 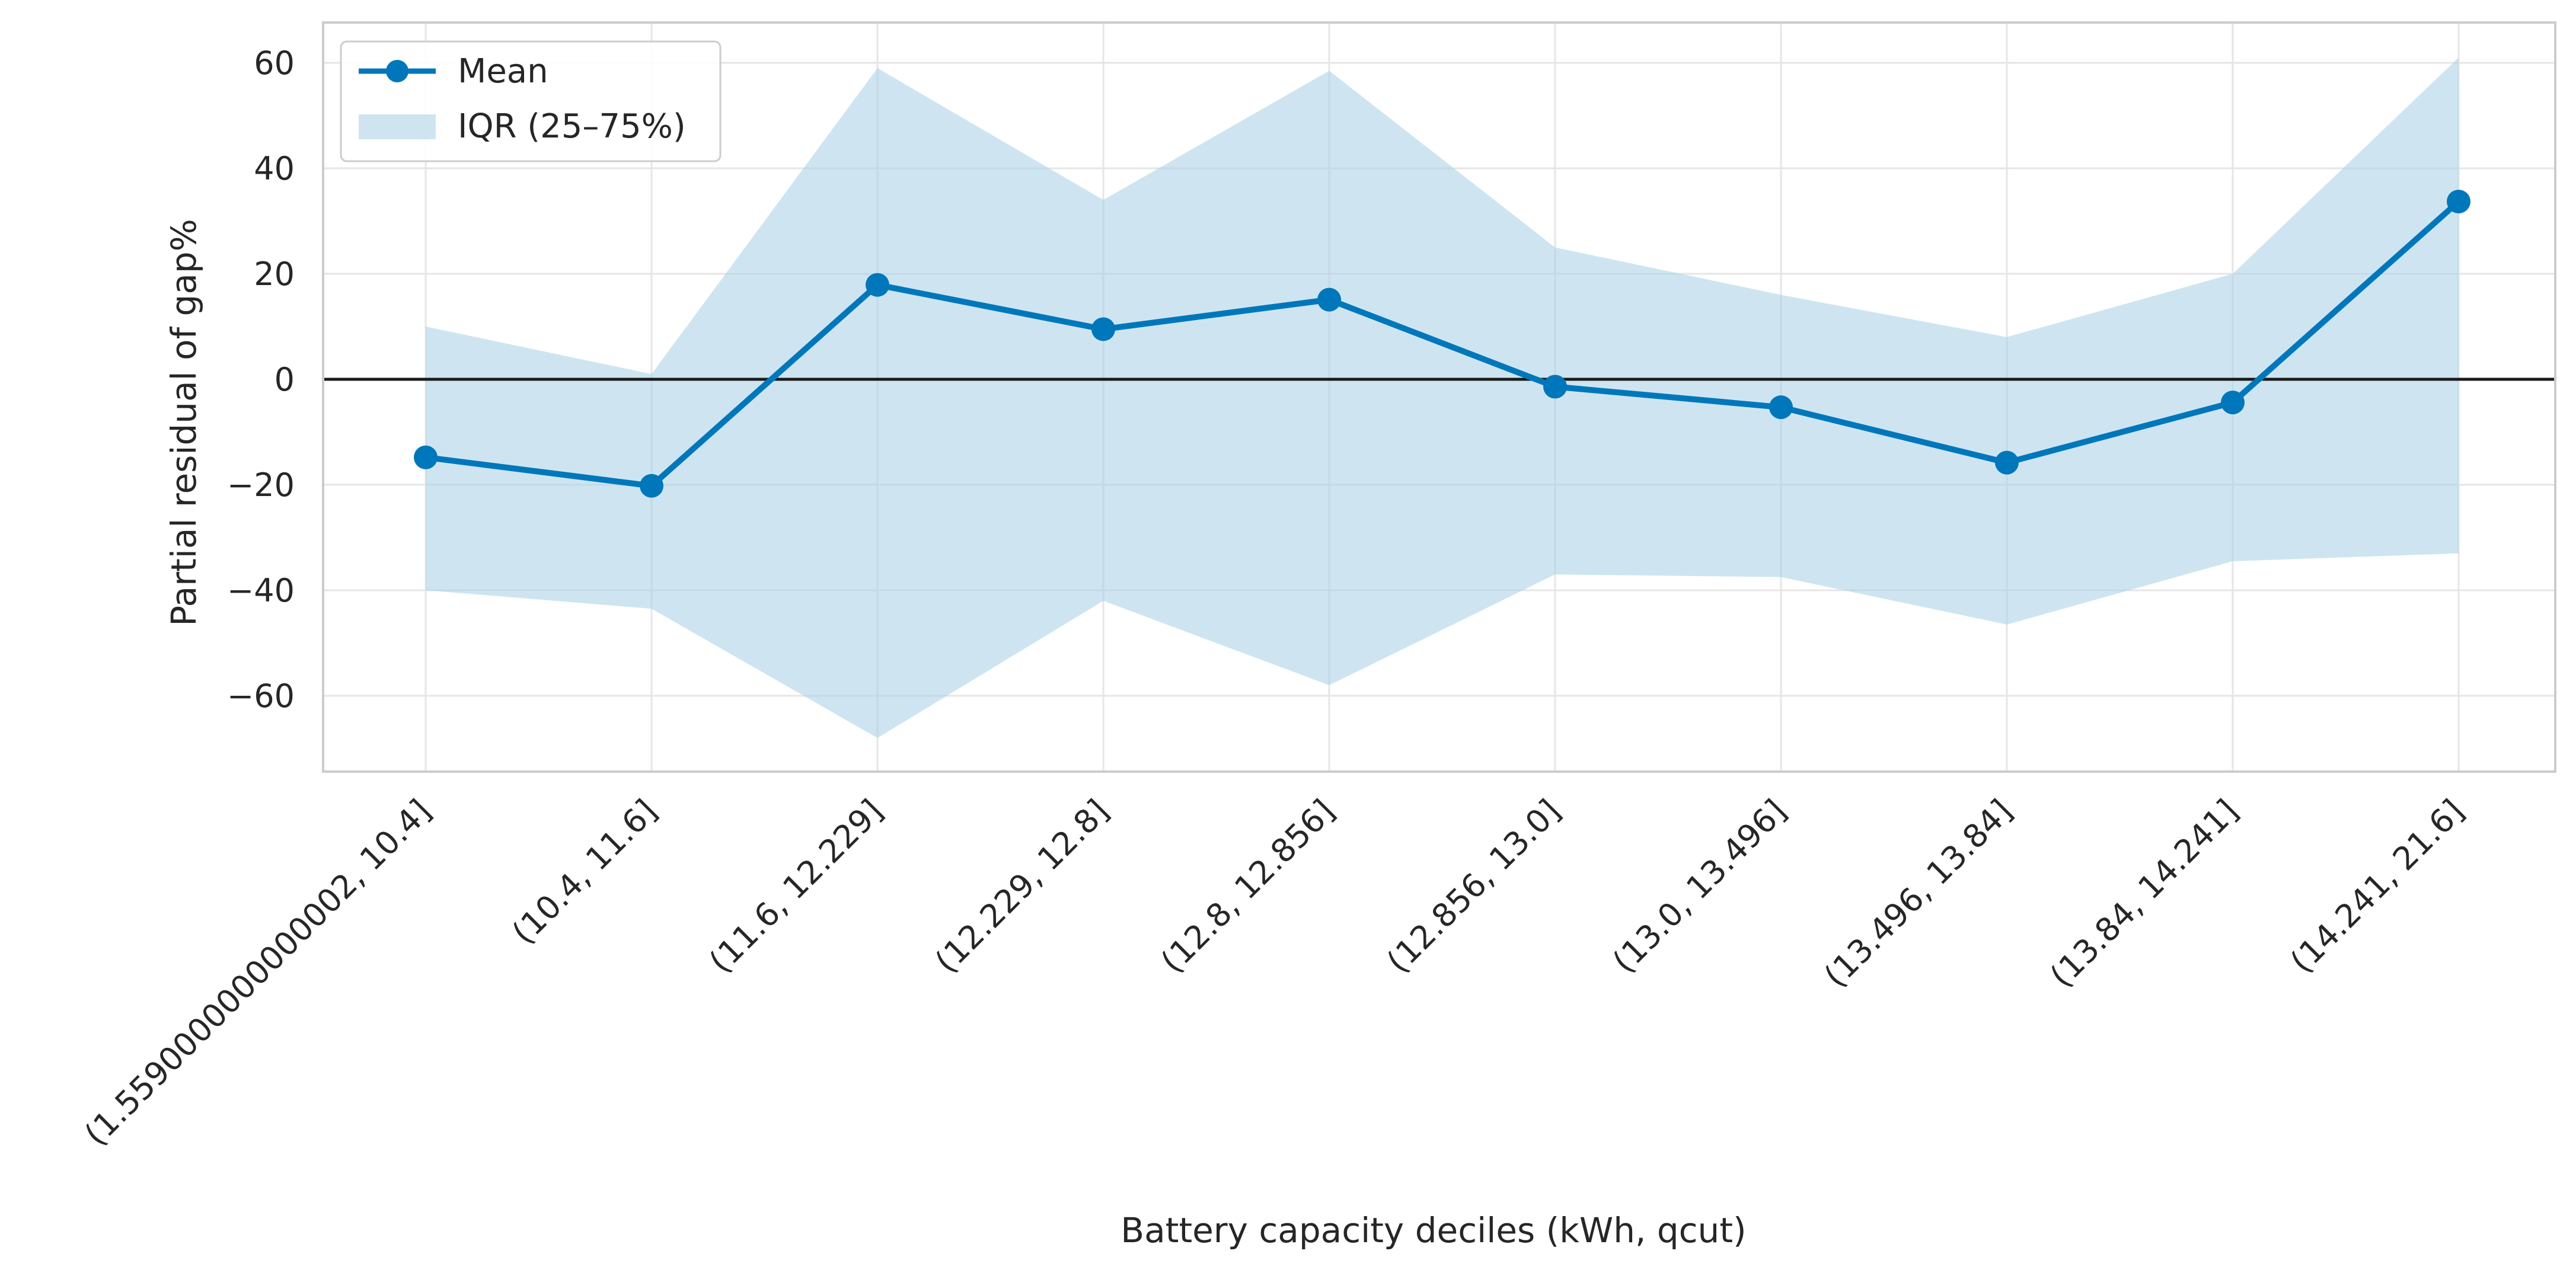 What do you see at coordinates (274, 168) in the screenshot?
I see `y-tick-label: 40` at bounding box center [274, 168].